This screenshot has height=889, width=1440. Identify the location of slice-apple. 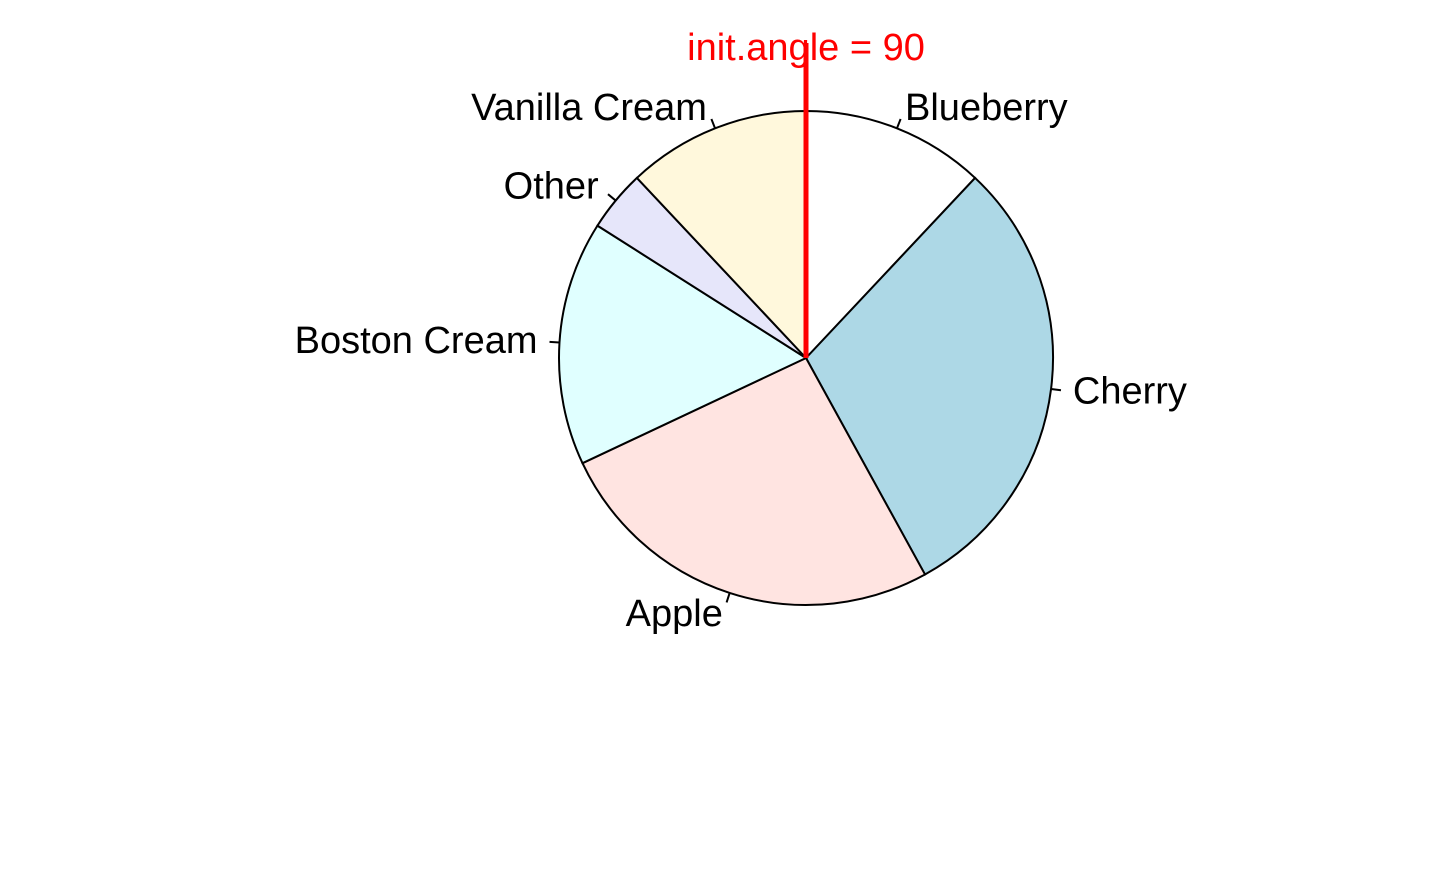
(754, 481).